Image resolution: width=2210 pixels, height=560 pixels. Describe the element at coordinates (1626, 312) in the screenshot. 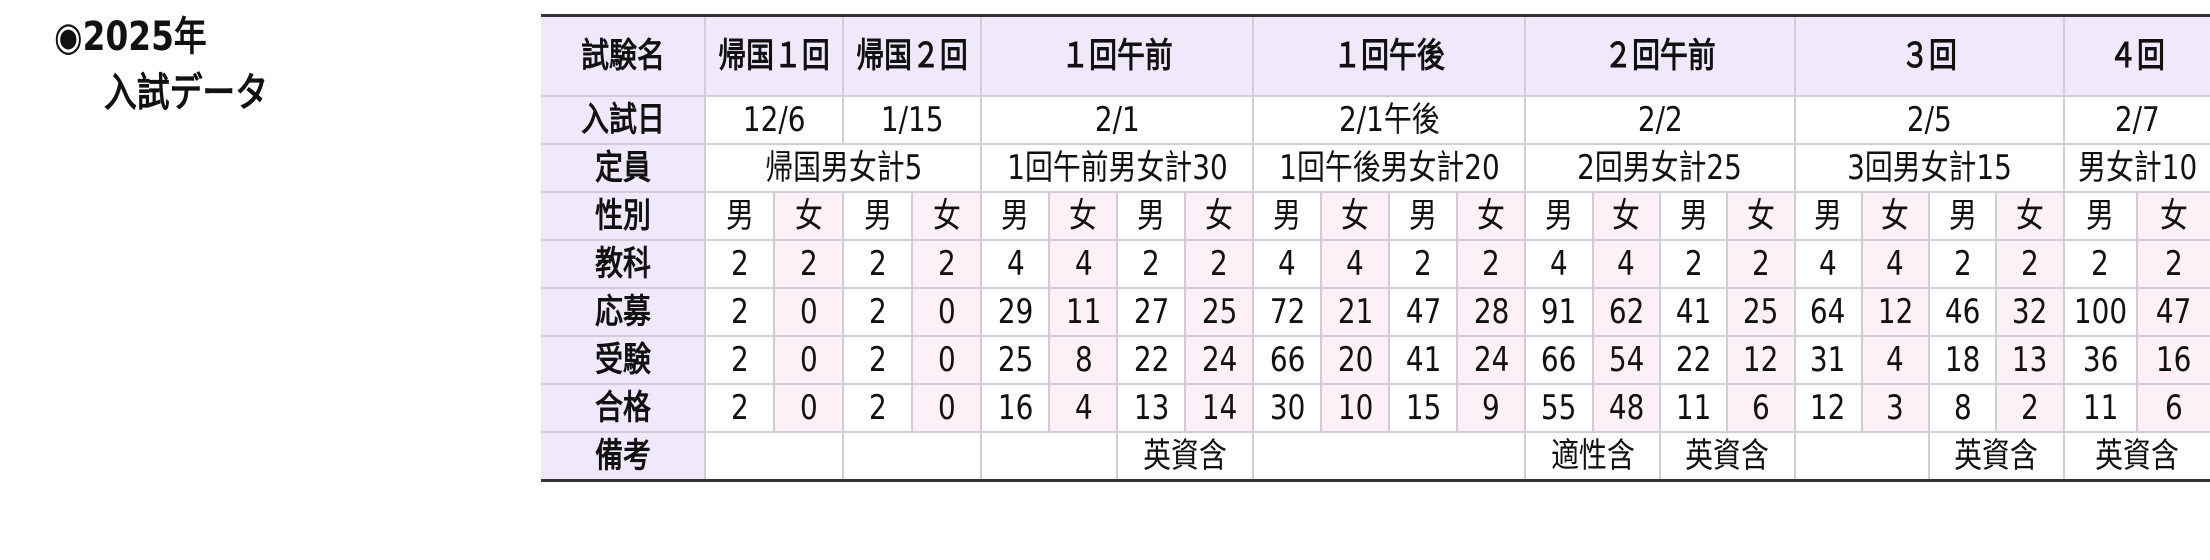

I see `applicants-cell: 62` at that location.